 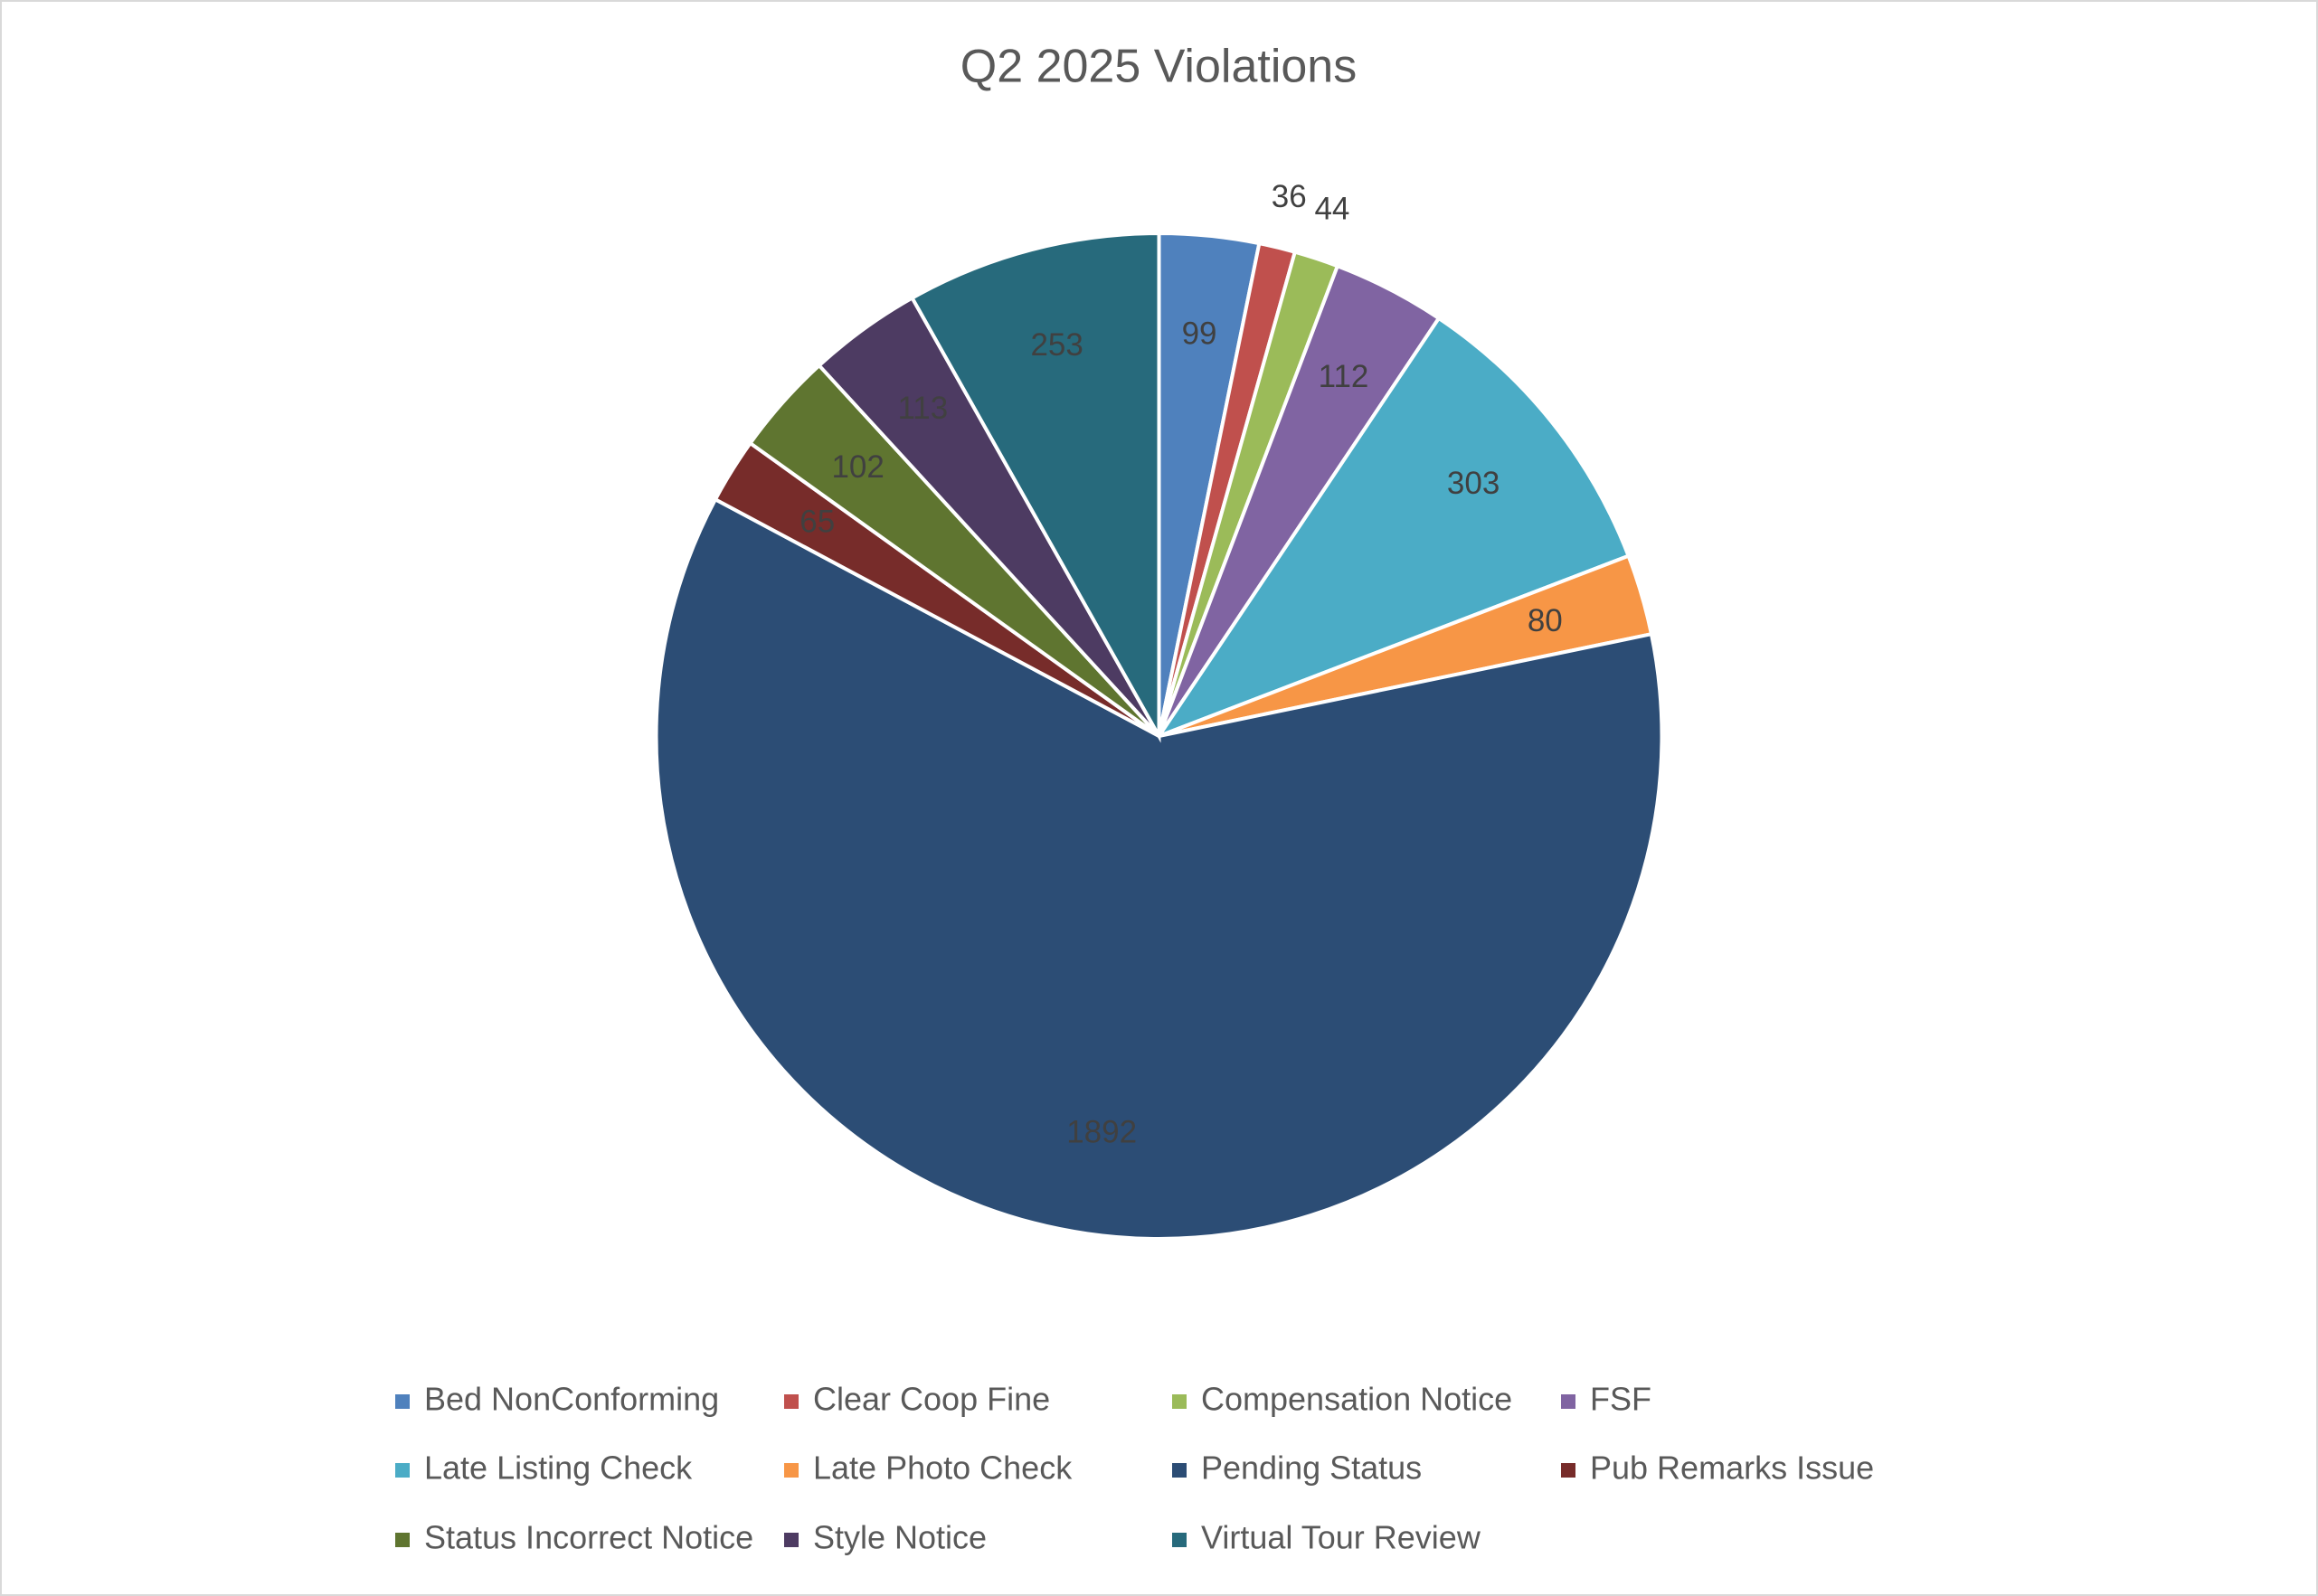 I want to click on legend-label: Pending Status, so click(x=1311, y=1469).